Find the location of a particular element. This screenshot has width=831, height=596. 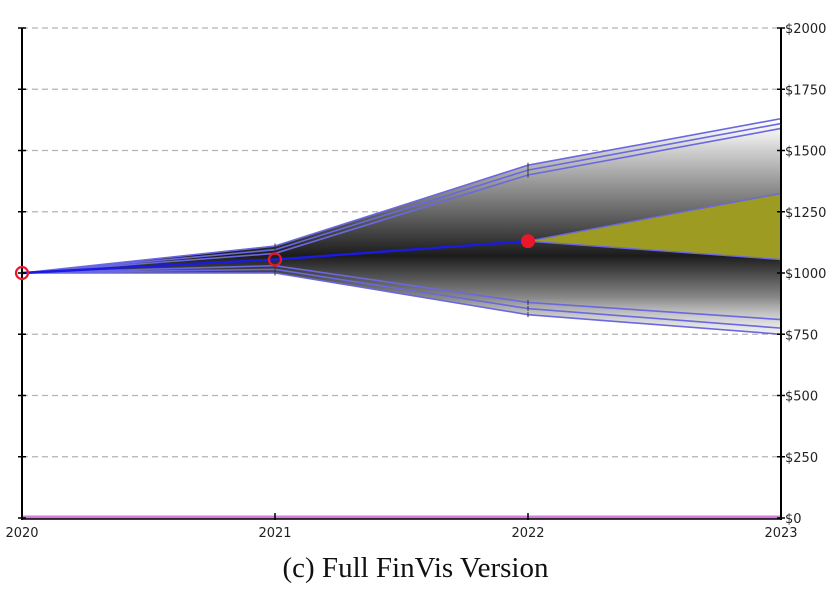

highlight-lower-line is located at coordinates (654, 250).